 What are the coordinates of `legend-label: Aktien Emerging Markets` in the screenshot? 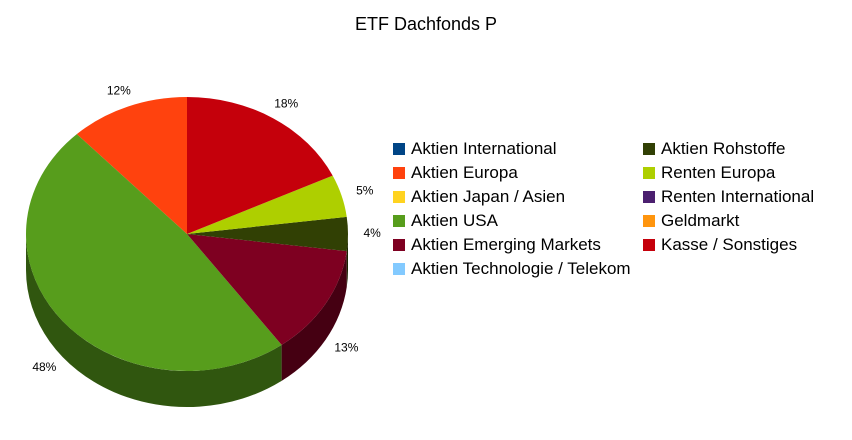 It's located at (506, 244).